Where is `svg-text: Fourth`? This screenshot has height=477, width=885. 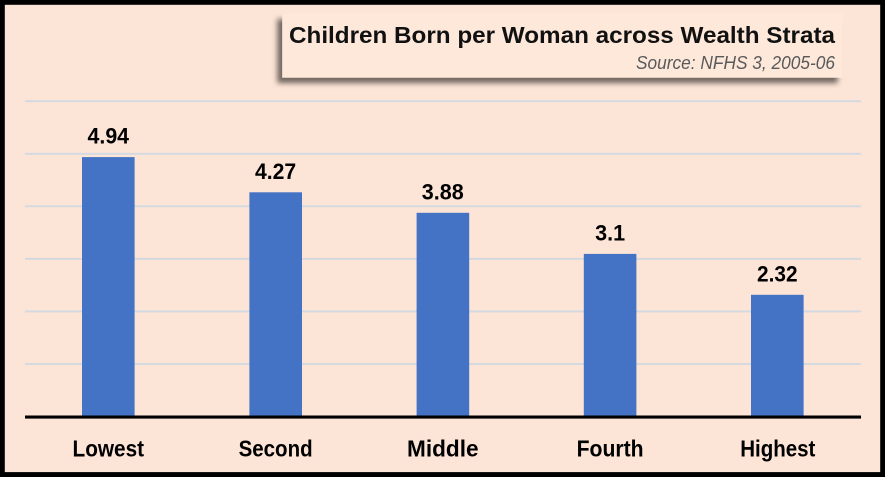 svg-text: Fourth is located at coordinates (610, 448).